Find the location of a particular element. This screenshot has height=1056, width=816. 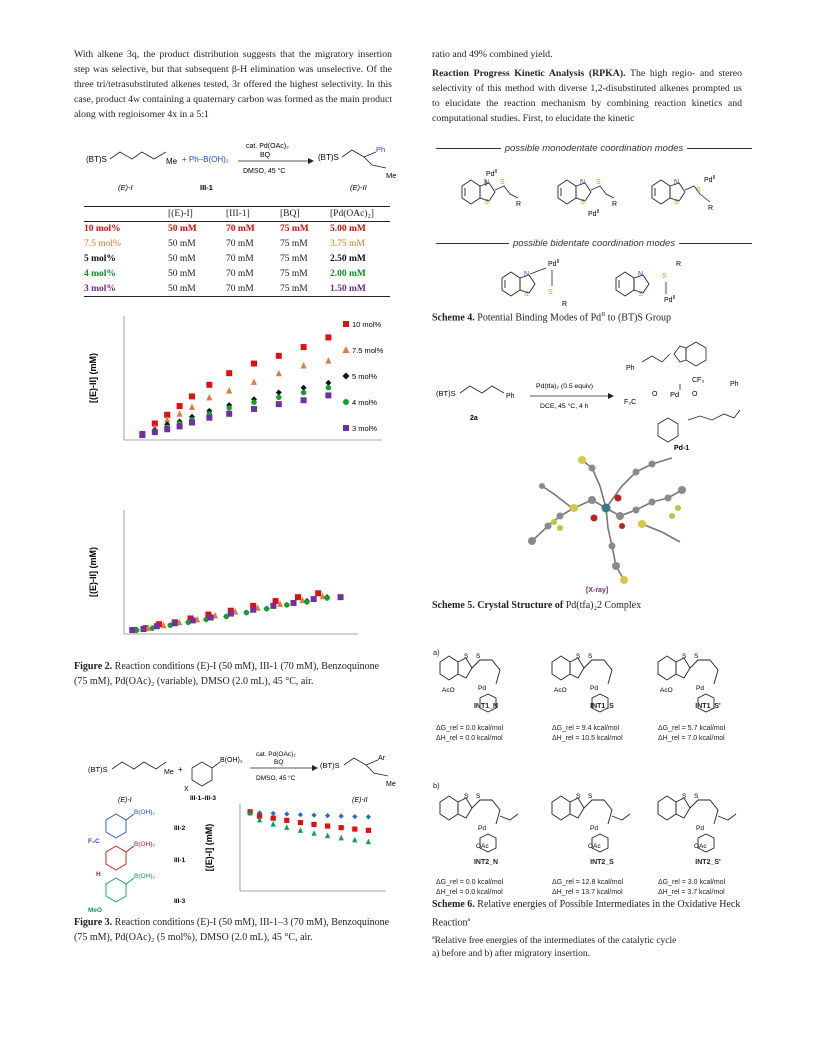

table-cell: 5.00 mM is located at coordinates (348, 229).